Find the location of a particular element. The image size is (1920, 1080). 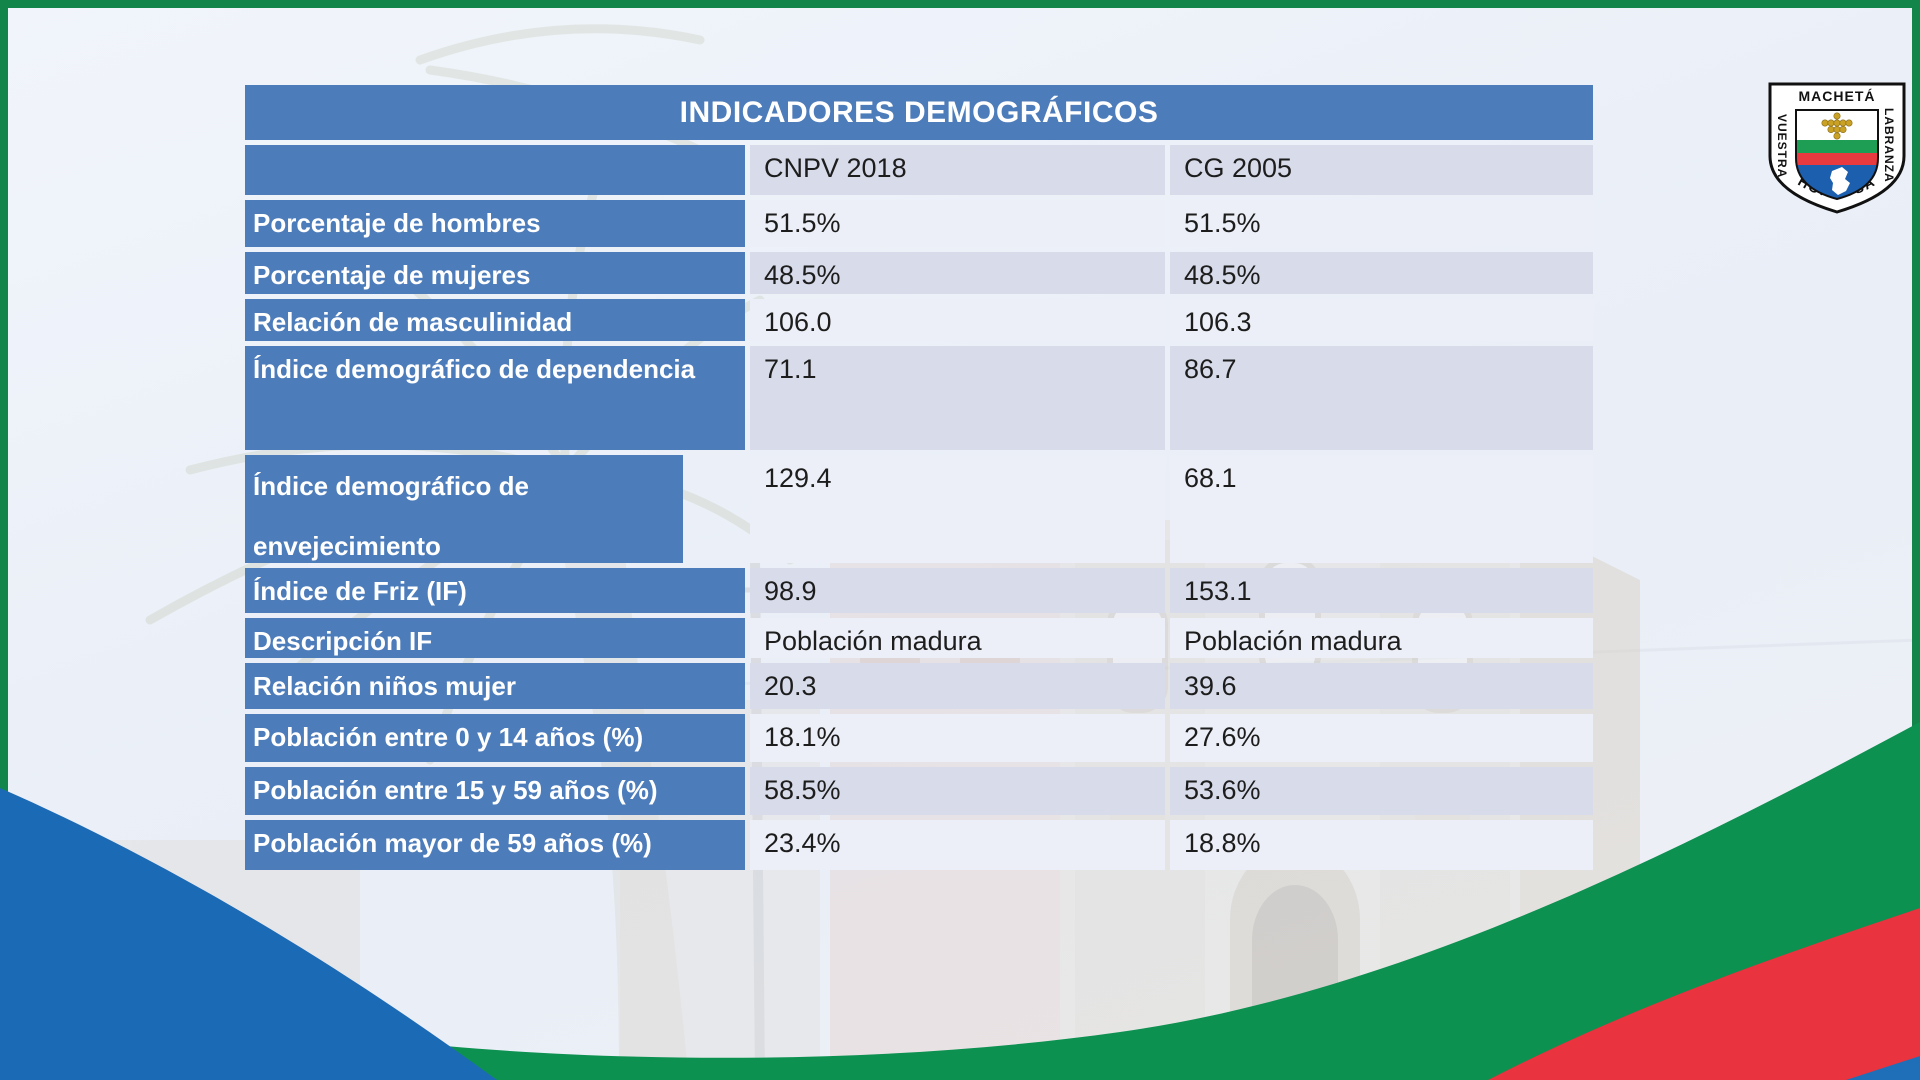

table-title: INDICADORES DEMOGRÁFICOS is located at coordinates (919, 112).